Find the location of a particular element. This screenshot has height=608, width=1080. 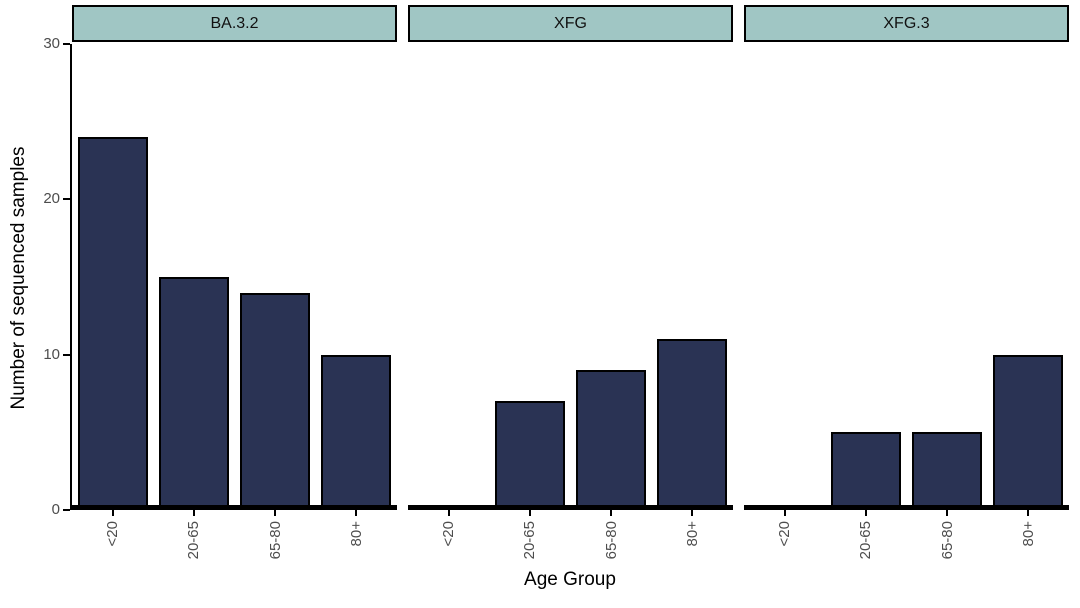

facet-strip: BA.3.2 is located at coordinates (234, 23).